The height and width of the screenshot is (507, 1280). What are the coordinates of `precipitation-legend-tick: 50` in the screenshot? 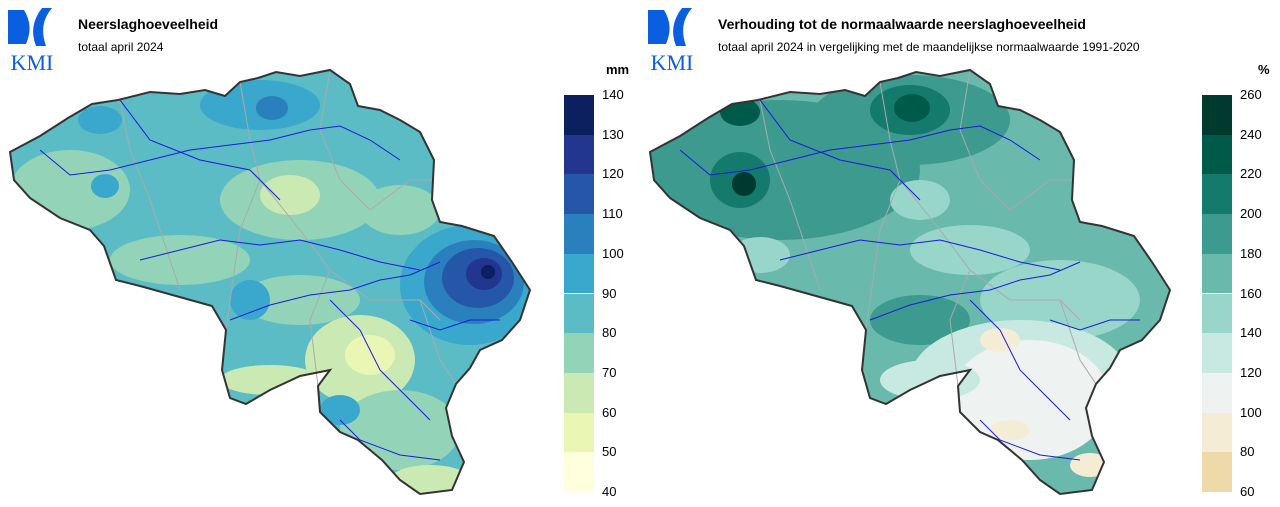 It's located at (609, 452).